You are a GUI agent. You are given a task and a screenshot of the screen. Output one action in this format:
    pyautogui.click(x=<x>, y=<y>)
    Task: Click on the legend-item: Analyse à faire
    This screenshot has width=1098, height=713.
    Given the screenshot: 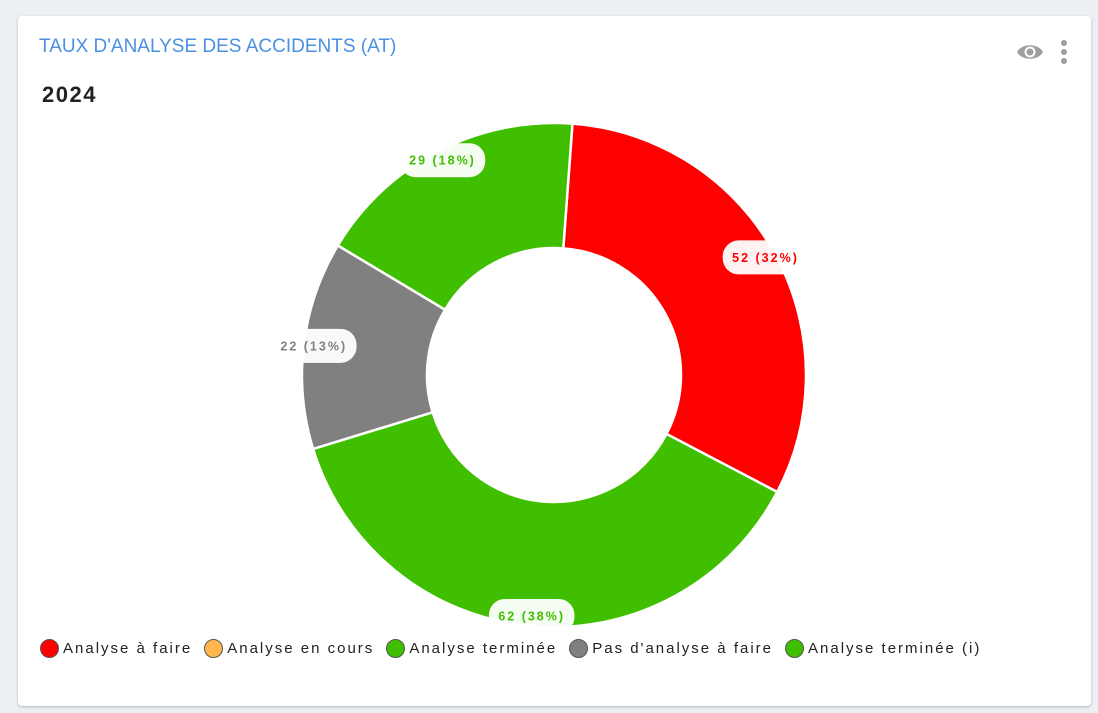 What is the action you would take?
    pyautogui.click(x=116, y=648)
    